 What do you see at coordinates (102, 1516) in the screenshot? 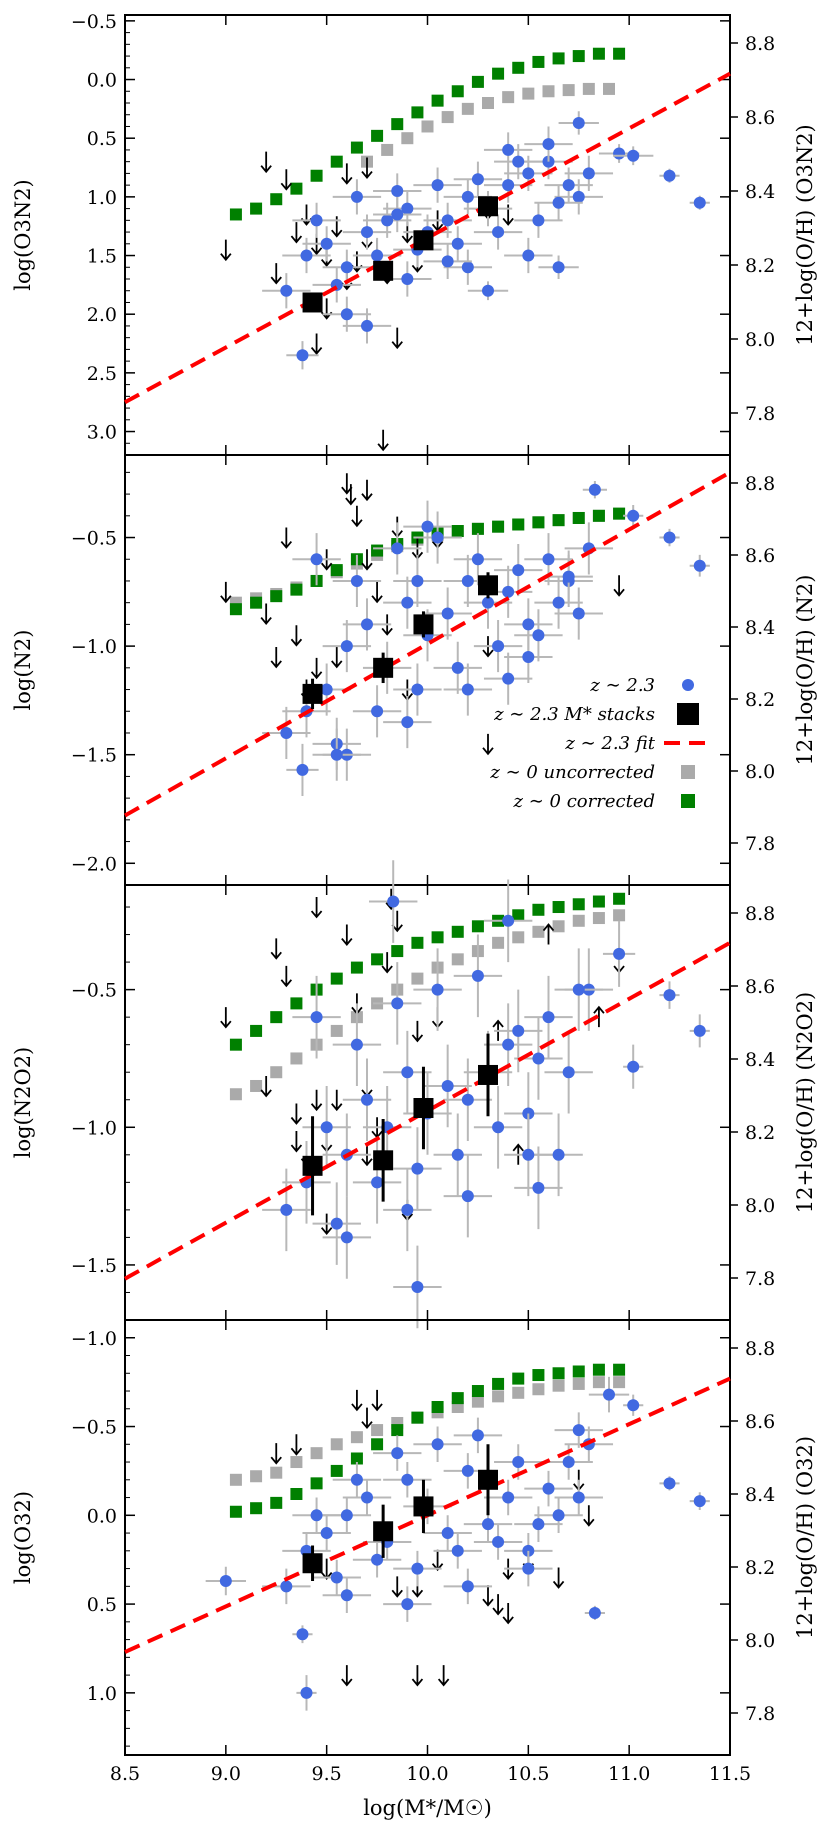
I see `y-tick-label: 0.0` at bounding box center [102, 1516].